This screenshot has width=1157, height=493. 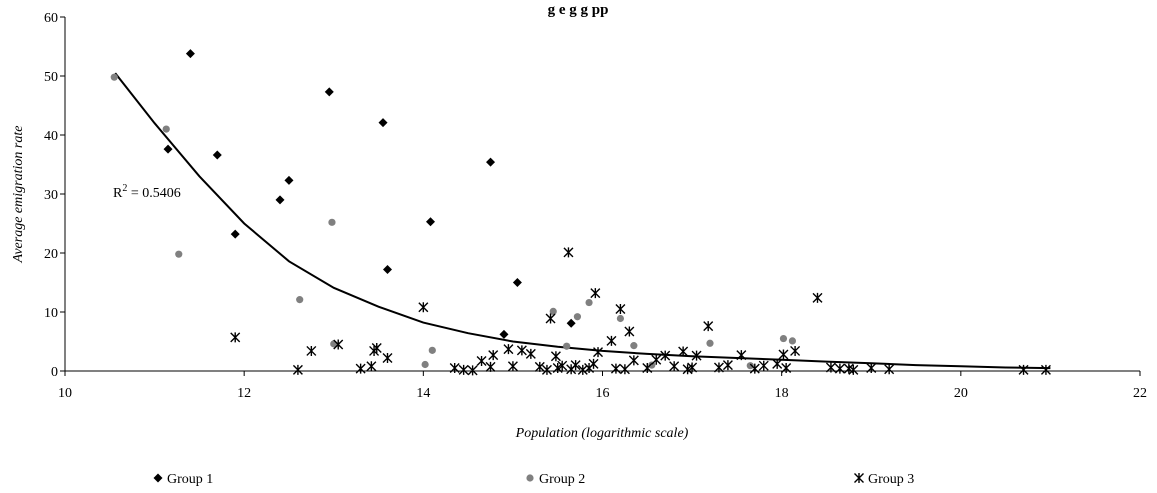 I want to click on y-axis-label: Average emigration rate, so click(x=18, y=195).